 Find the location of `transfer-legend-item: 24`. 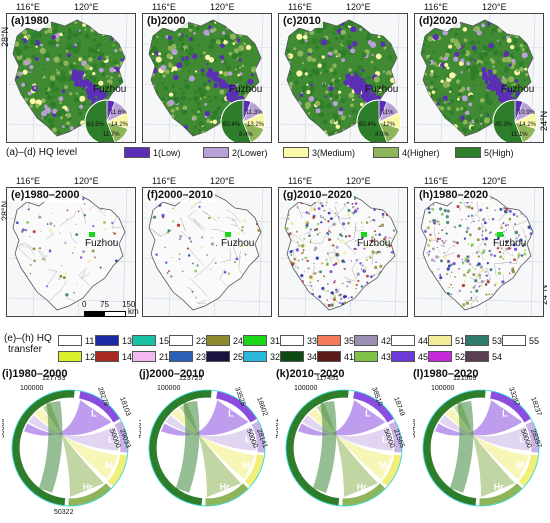

transfer-legend-item: 24 is located at coordinates (224, 340).